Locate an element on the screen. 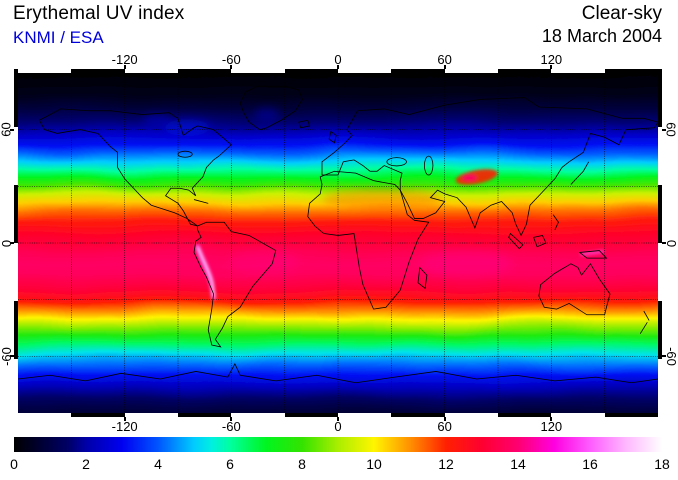 Image resolution: width=678 pixels, height=480 pixels. coast-iceland is located at coordinates (304, 124).